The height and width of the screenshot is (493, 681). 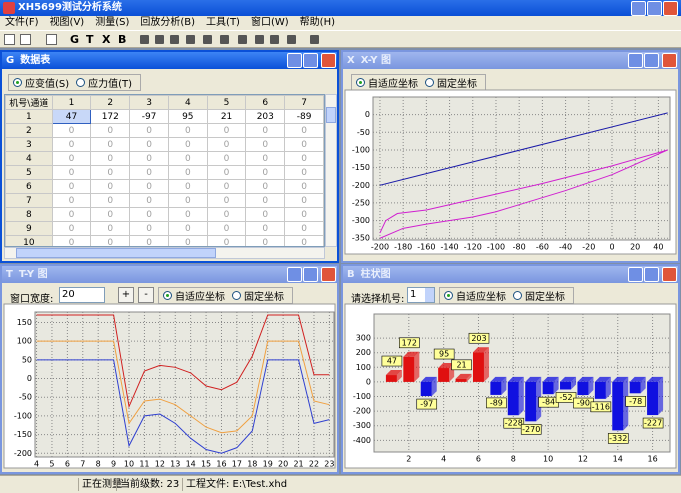 What do you see at coordinates (67, 22) in the screenshot?
I see `menu-item: 视图(V)` at bounding box center [67, 22].